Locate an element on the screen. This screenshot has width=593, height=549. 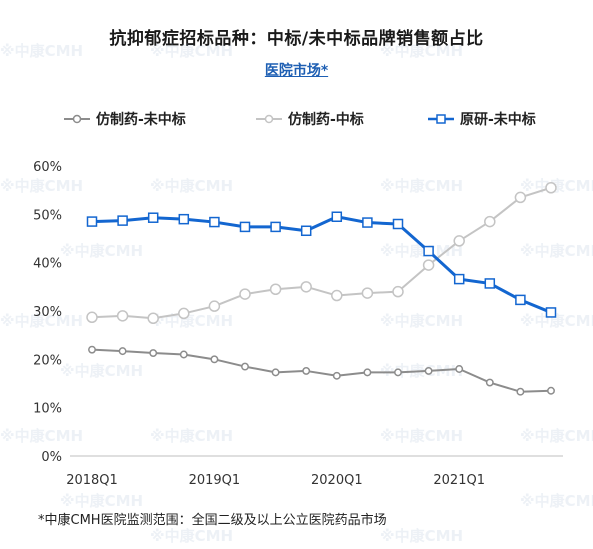
y-tick-label: 20% is located at coordinates (47, 360).